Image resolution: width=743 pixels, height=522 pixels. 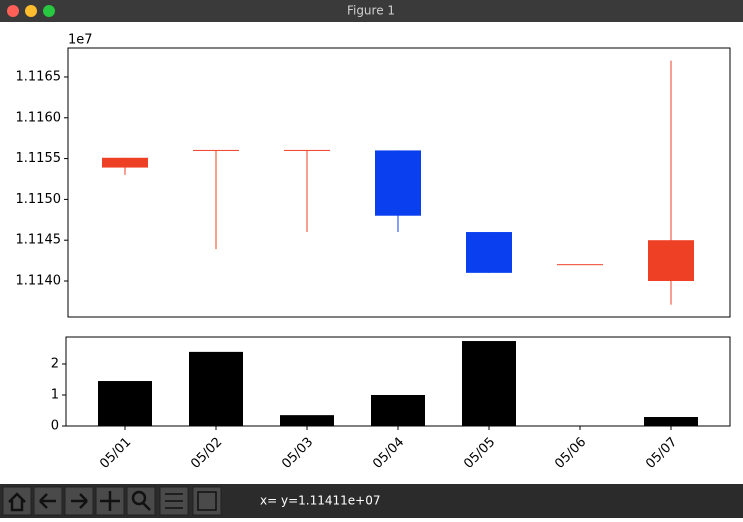 What do you see at coordinates (31, 11) in the screenshot?
I see `minimize-button` at bounding box center [31, 11].